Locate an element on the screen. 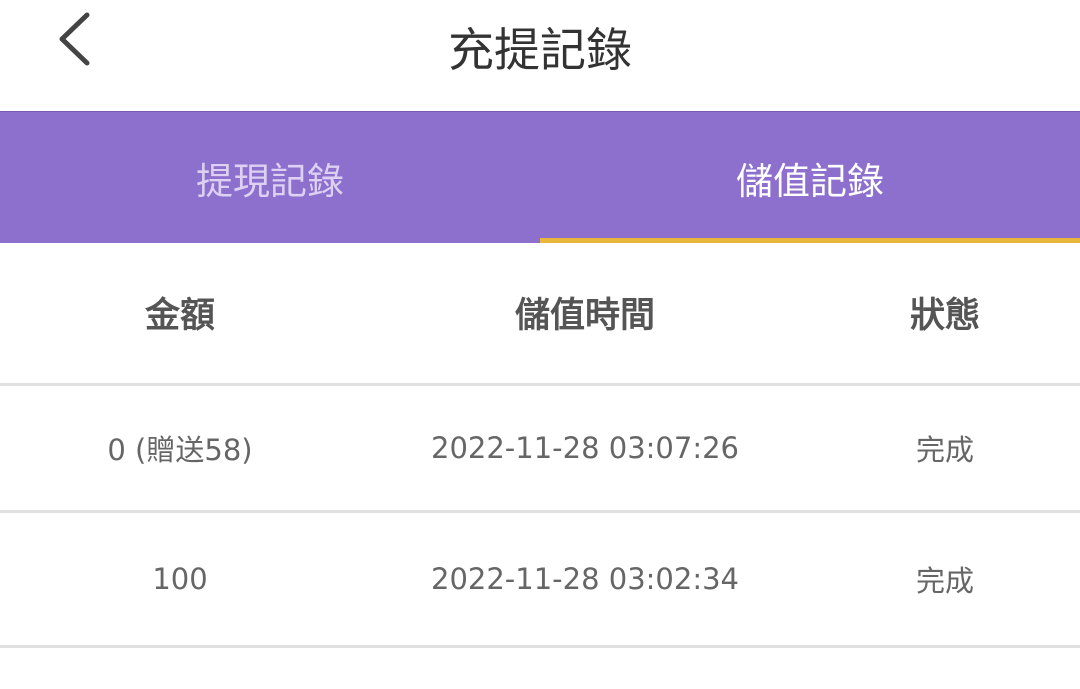  chevron-left-icon is located at coordinates (74, 39).